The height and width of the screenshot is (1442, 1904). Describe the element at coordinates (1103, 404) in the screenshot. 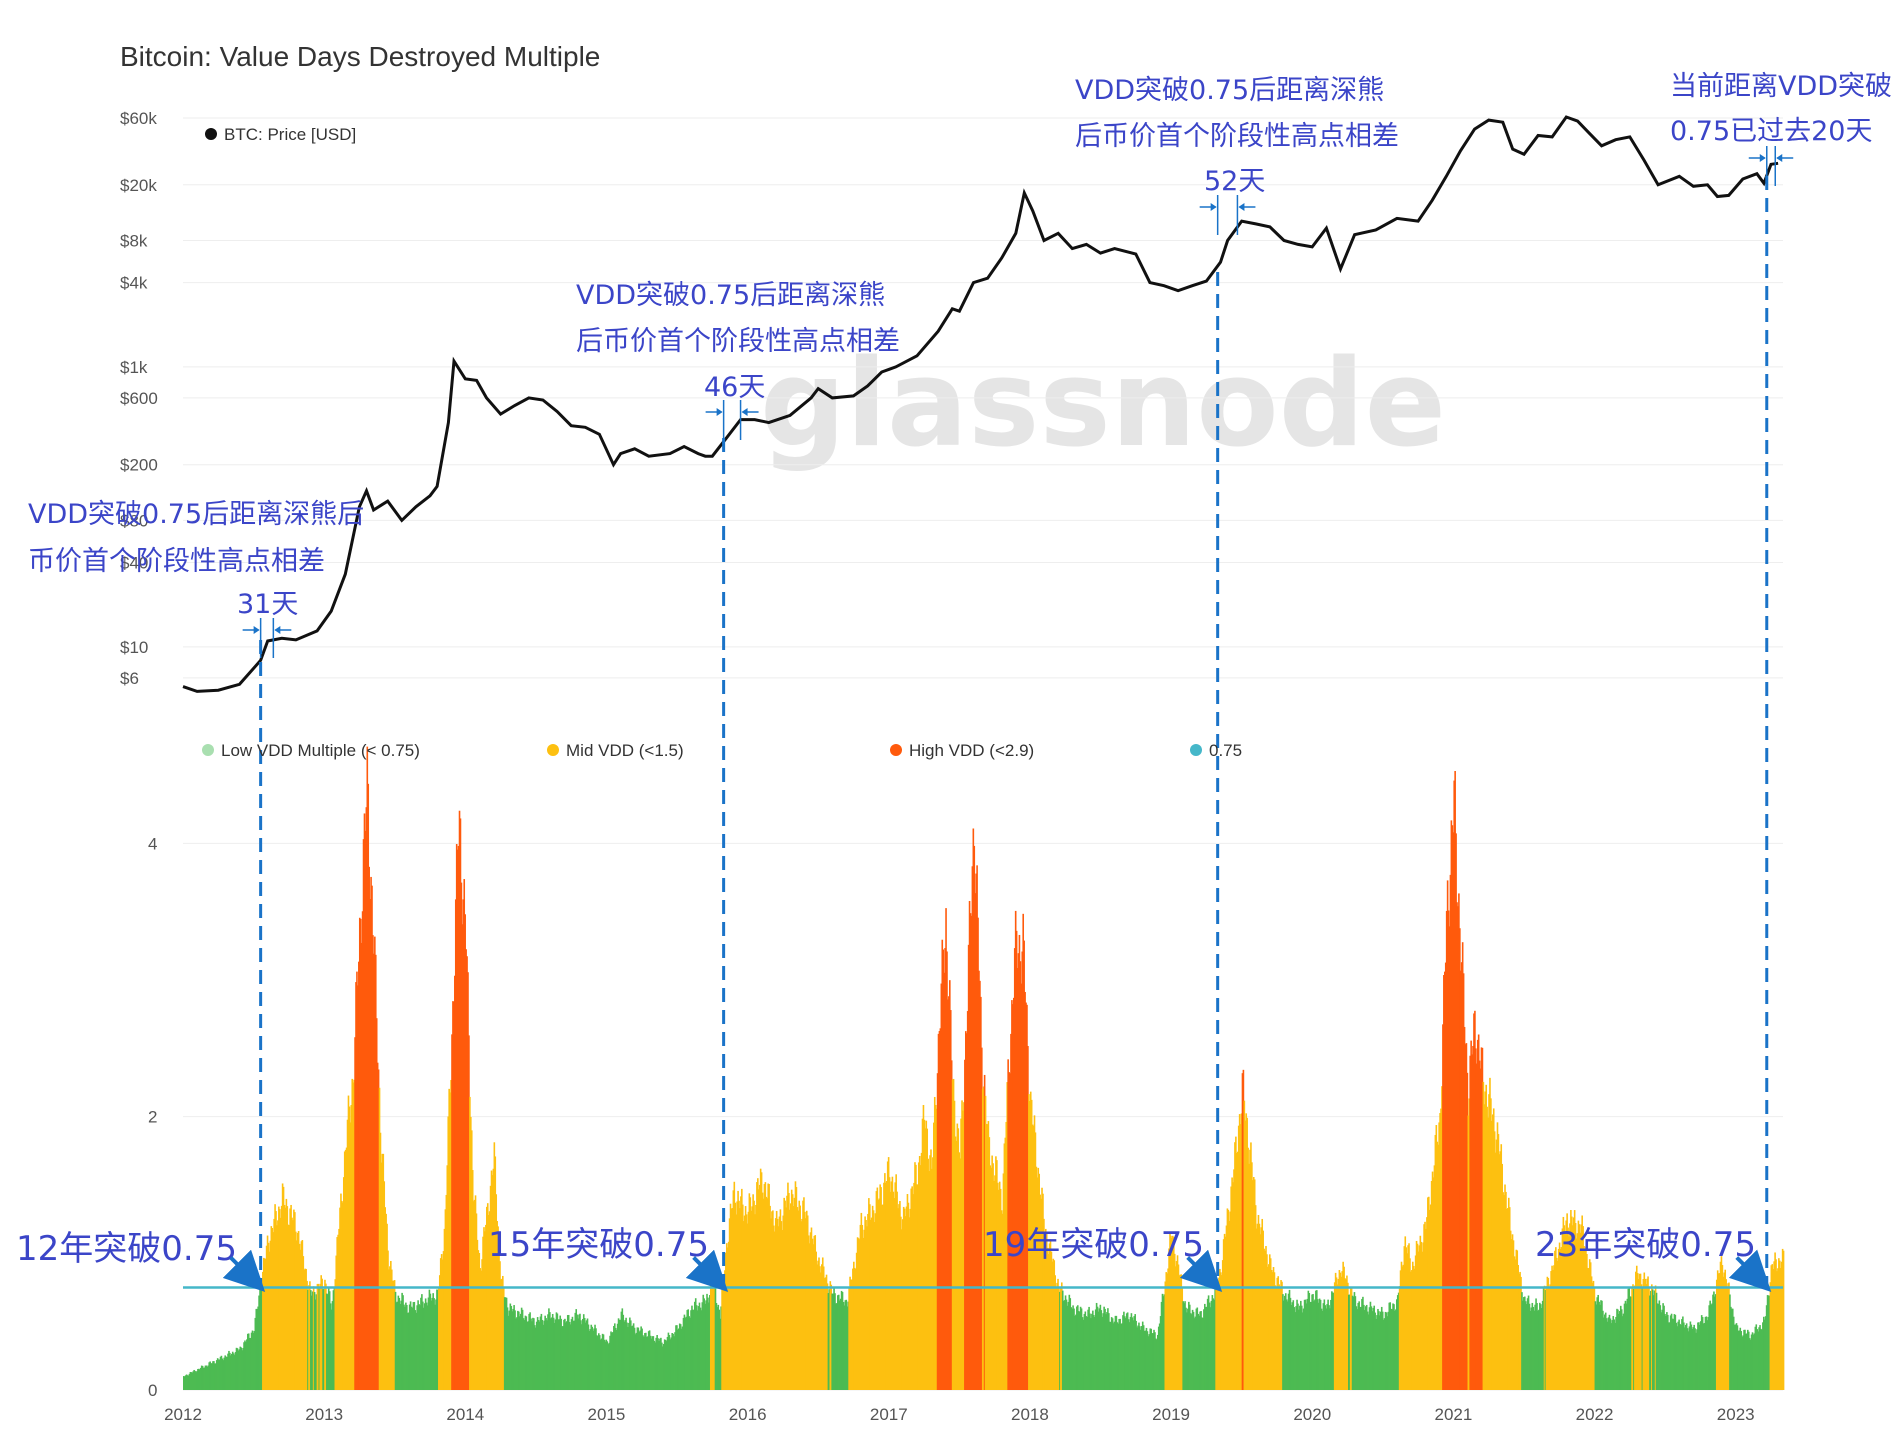

I see `watermark: glassnode` at that location.